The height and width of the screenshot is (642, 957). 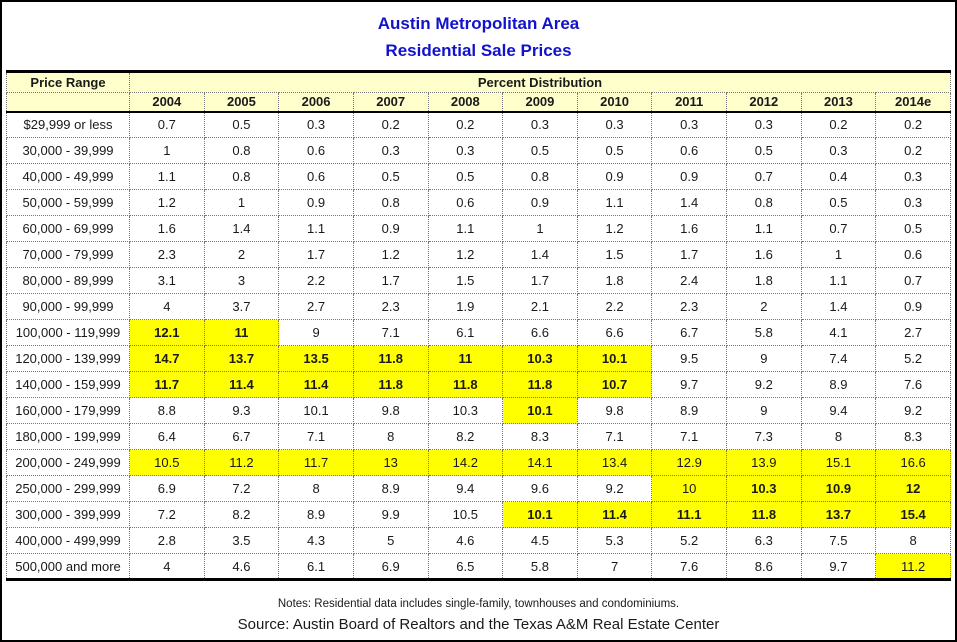 I want to click on value-cell: 6.7, so click(x=689, y=332).